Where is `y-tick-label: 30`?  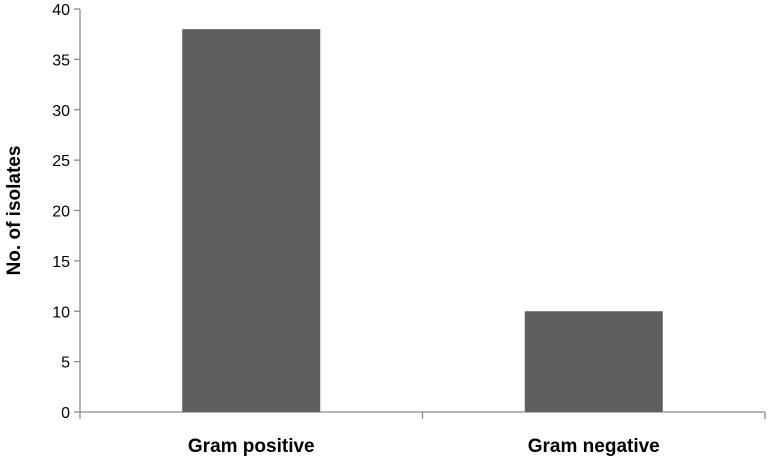 y-tick-label: 30 is located at coordinates (61, 111).